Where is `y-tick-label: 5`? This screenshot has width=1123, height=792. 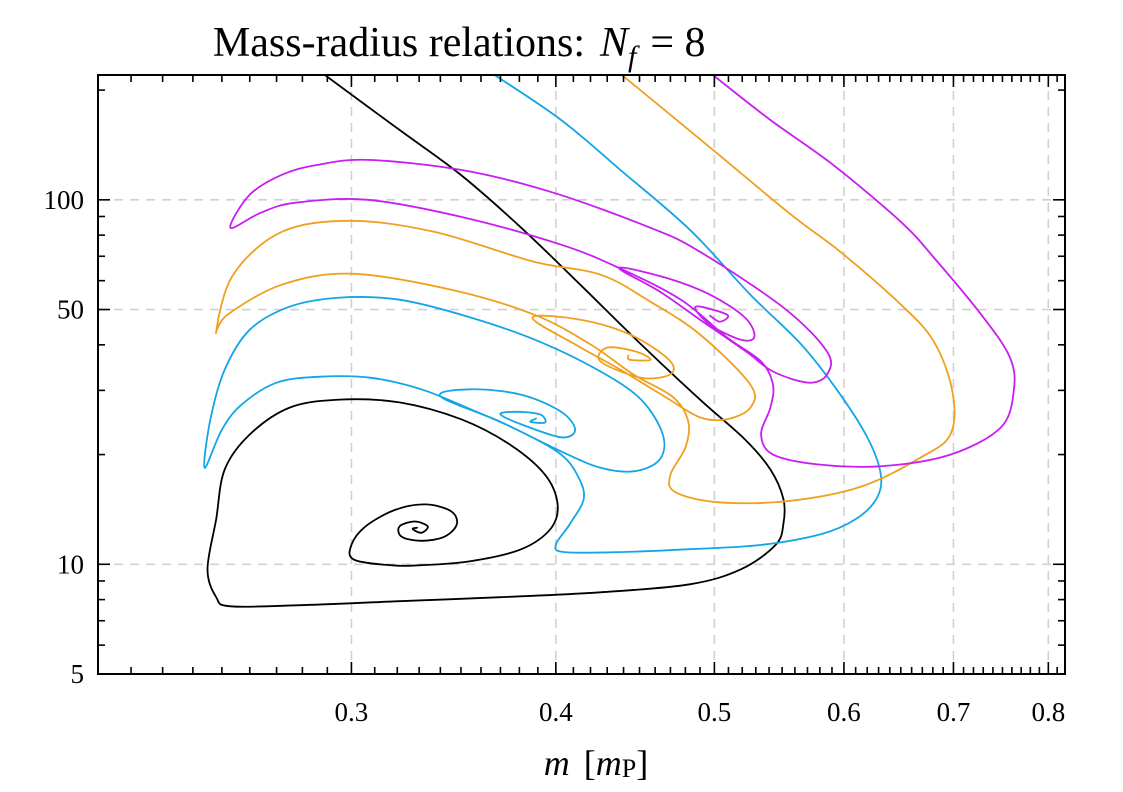 y-tick-label: 5 is located at coordinates (78, 674).